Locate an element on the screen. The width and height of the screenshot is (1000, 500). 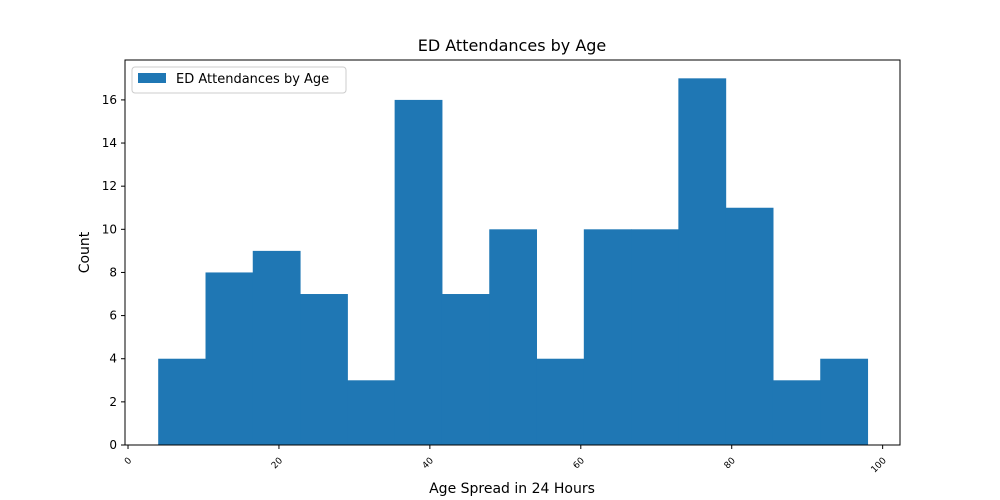
y-tick-label: 10 is located at coordinates (109, 229).